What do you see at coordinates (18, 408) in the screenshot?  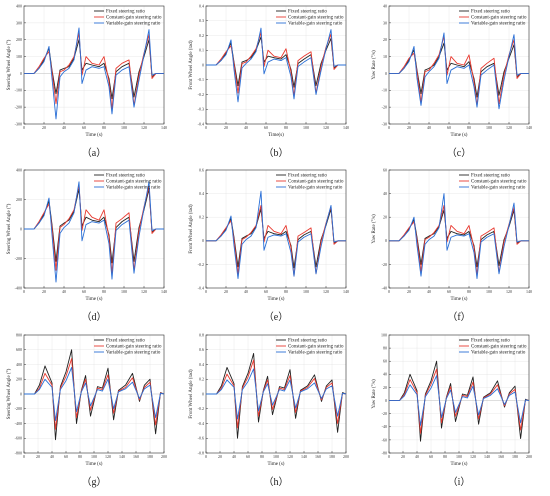 I see `y-tick-label: -200` at bounding box center [18, 408].